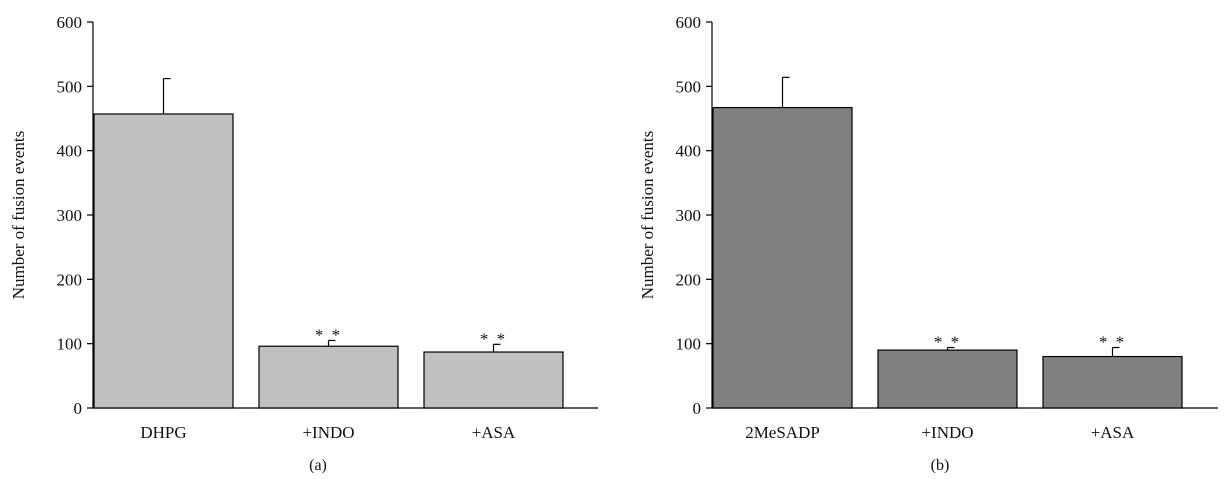 This screenshot has width=1225, height=479. I want to click on x-tick-label-a: +INDO, so click(328, 432).